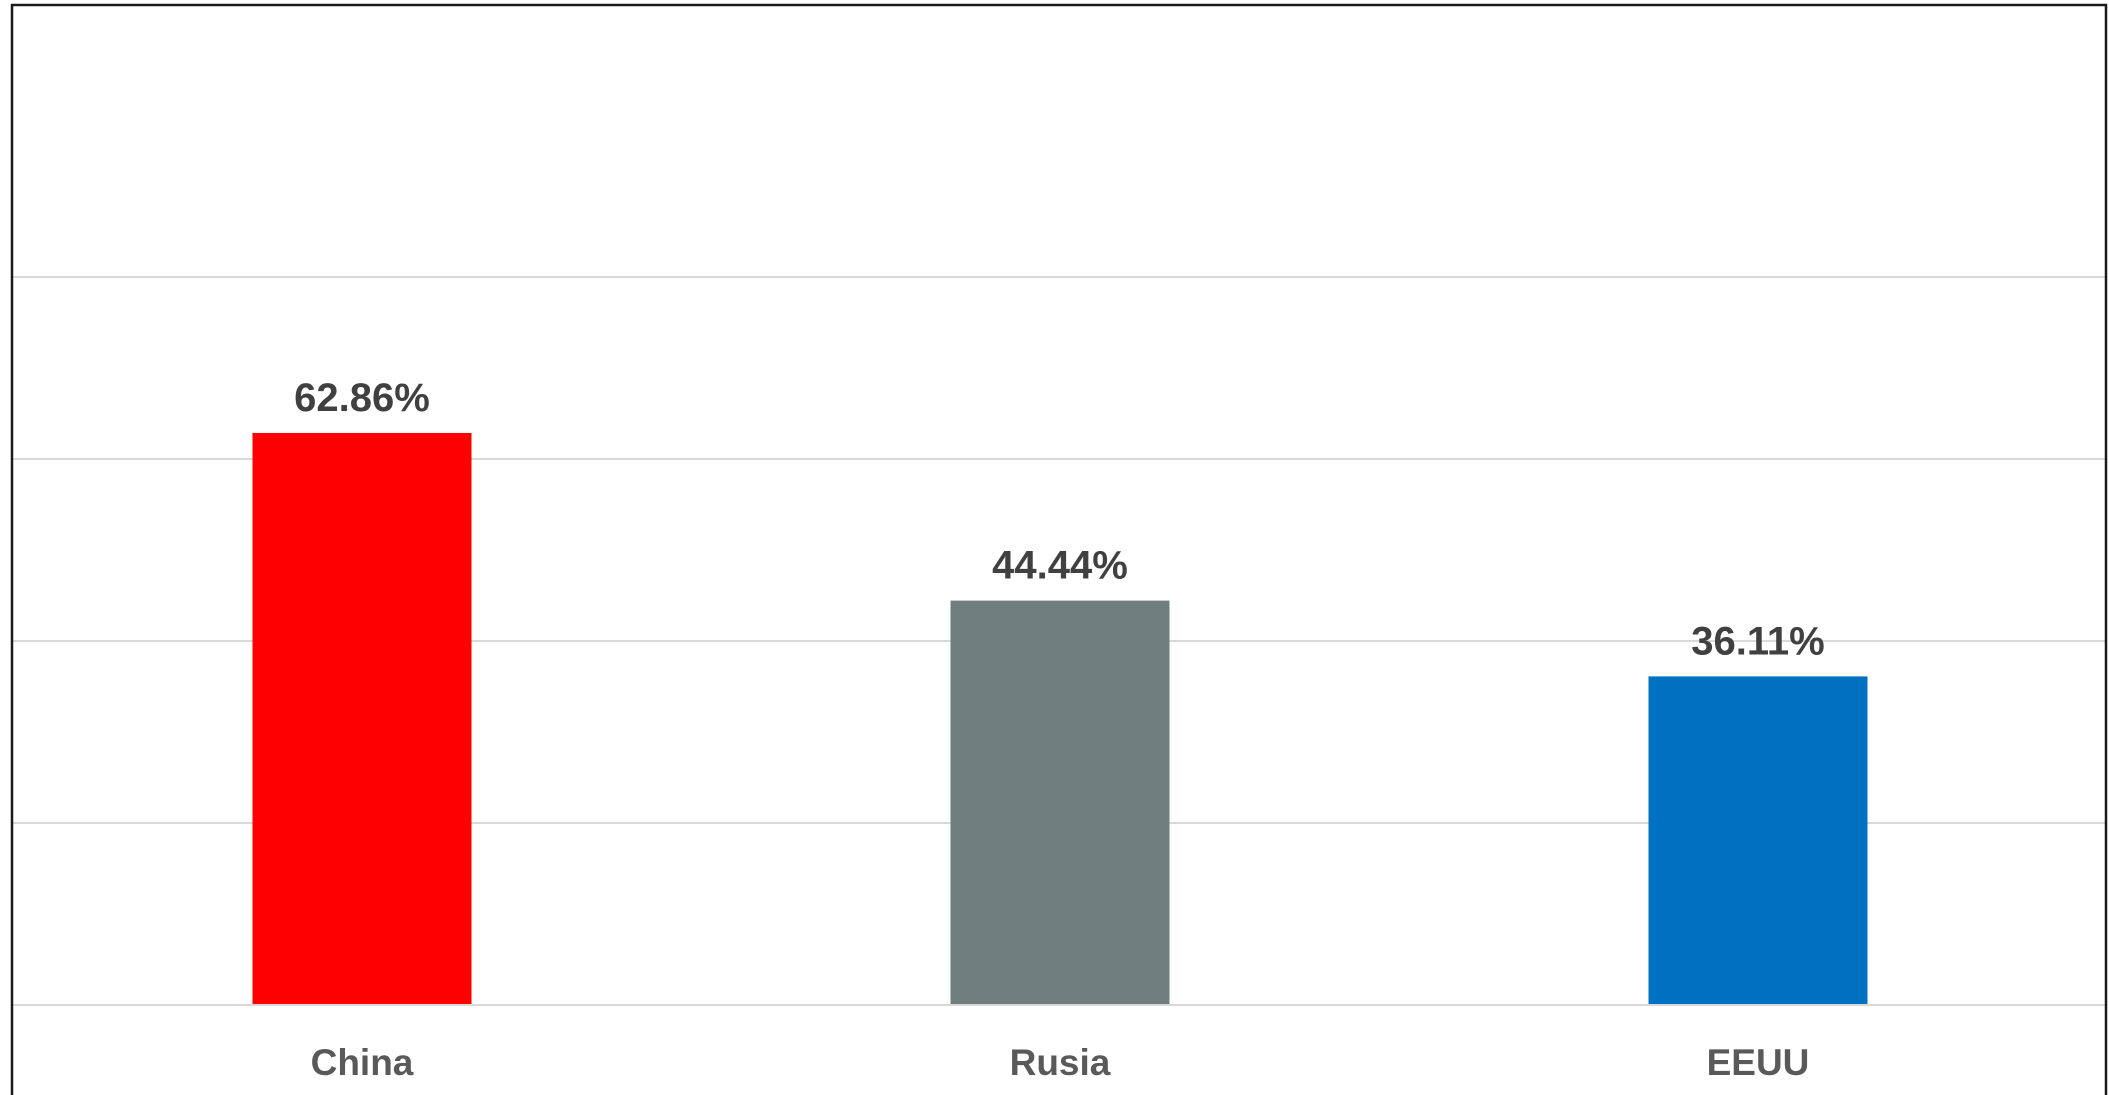 This screenshot has width=2109, height=1095. What do you see at coordinates (1060, 566) in the screenshot?
I see `data-label-rusia: 44.44%` at bounding box center [1060, 566].